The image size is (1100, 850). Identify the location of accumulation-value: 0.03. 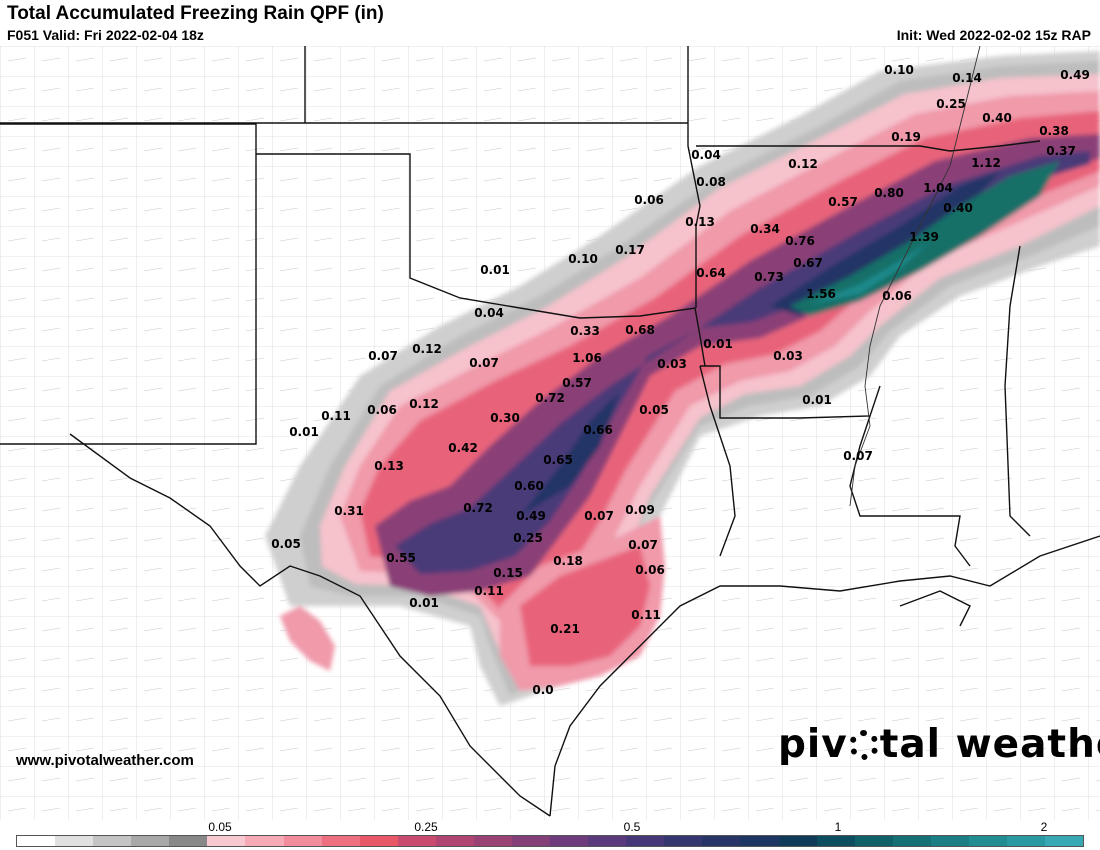
(672, 364).